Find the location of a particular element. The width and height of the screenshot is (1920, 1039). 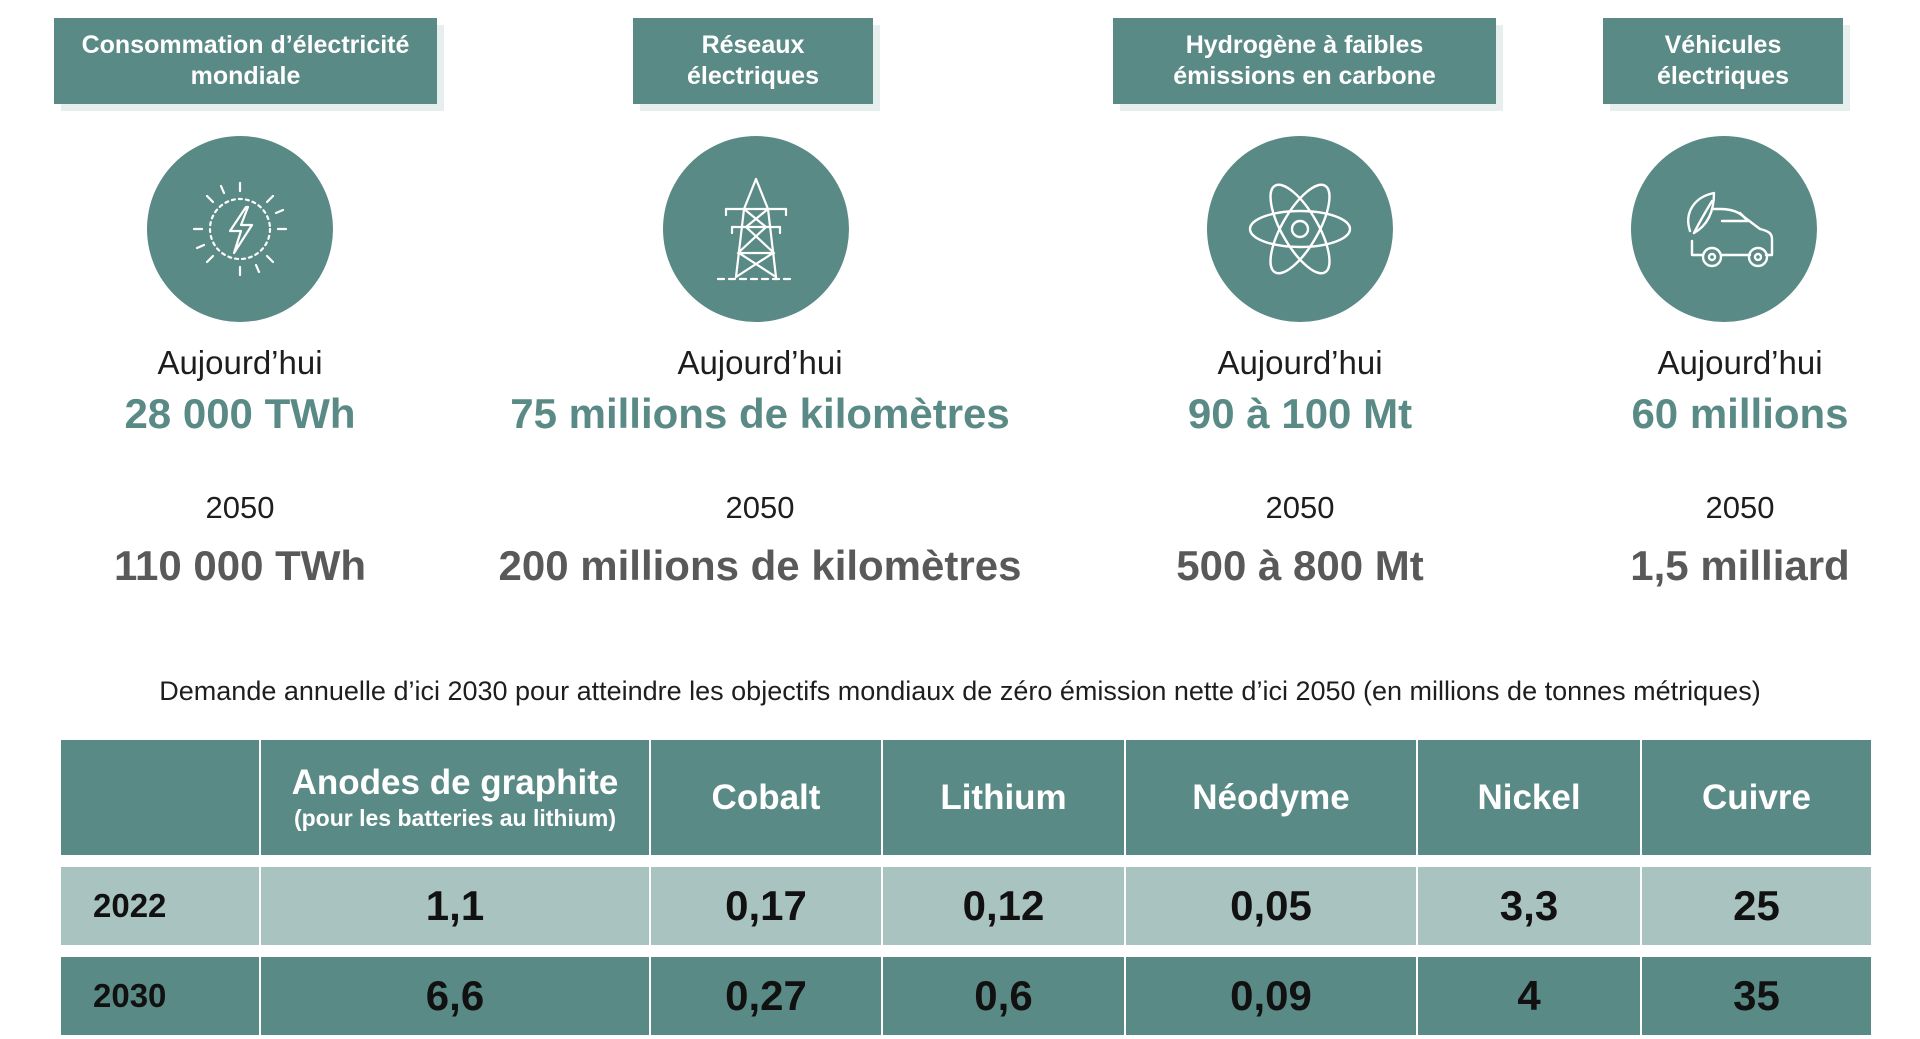

atom-icon is located at coordinates (1300, 229).